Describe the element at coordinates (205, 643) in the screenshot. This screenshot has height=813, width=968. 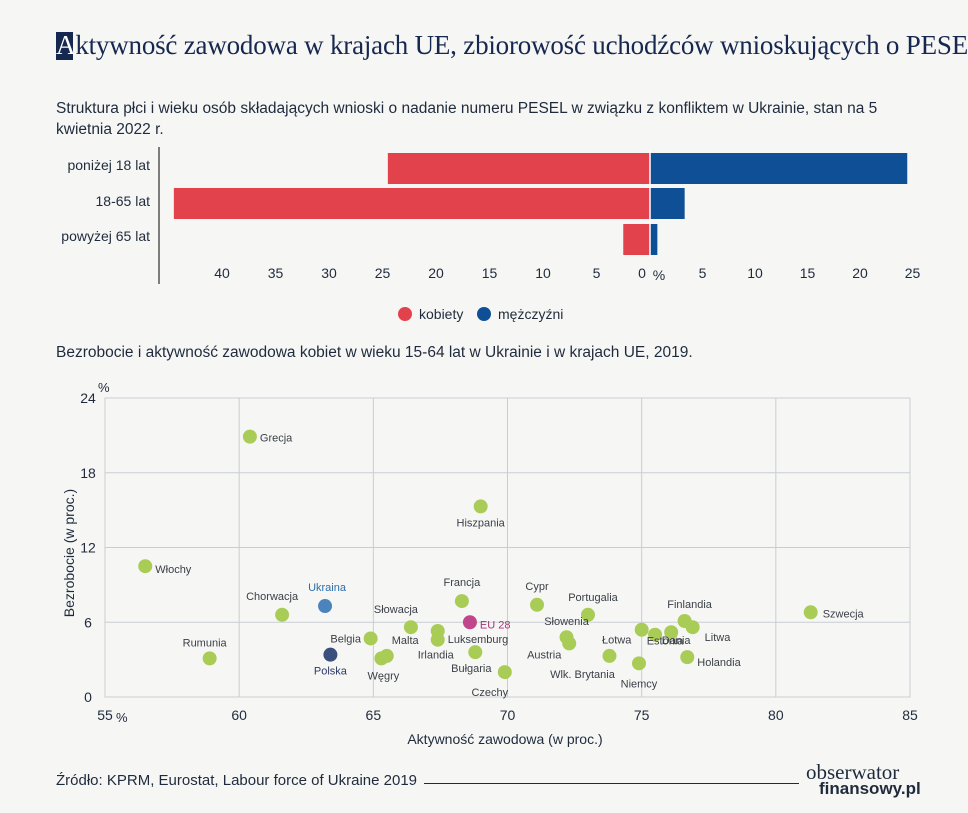
I see `scatter-point-label: Rumunia` at that location.